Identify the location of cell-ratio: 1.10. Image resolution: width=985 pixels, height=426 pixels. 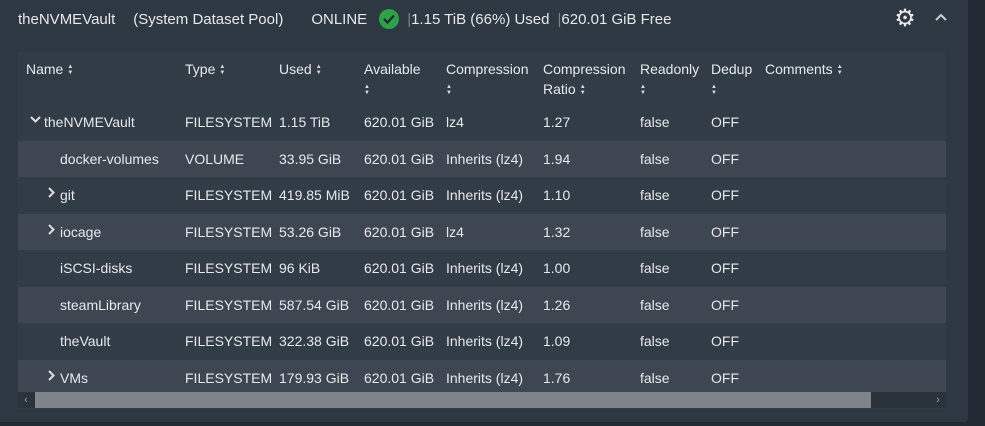
(557, 195).